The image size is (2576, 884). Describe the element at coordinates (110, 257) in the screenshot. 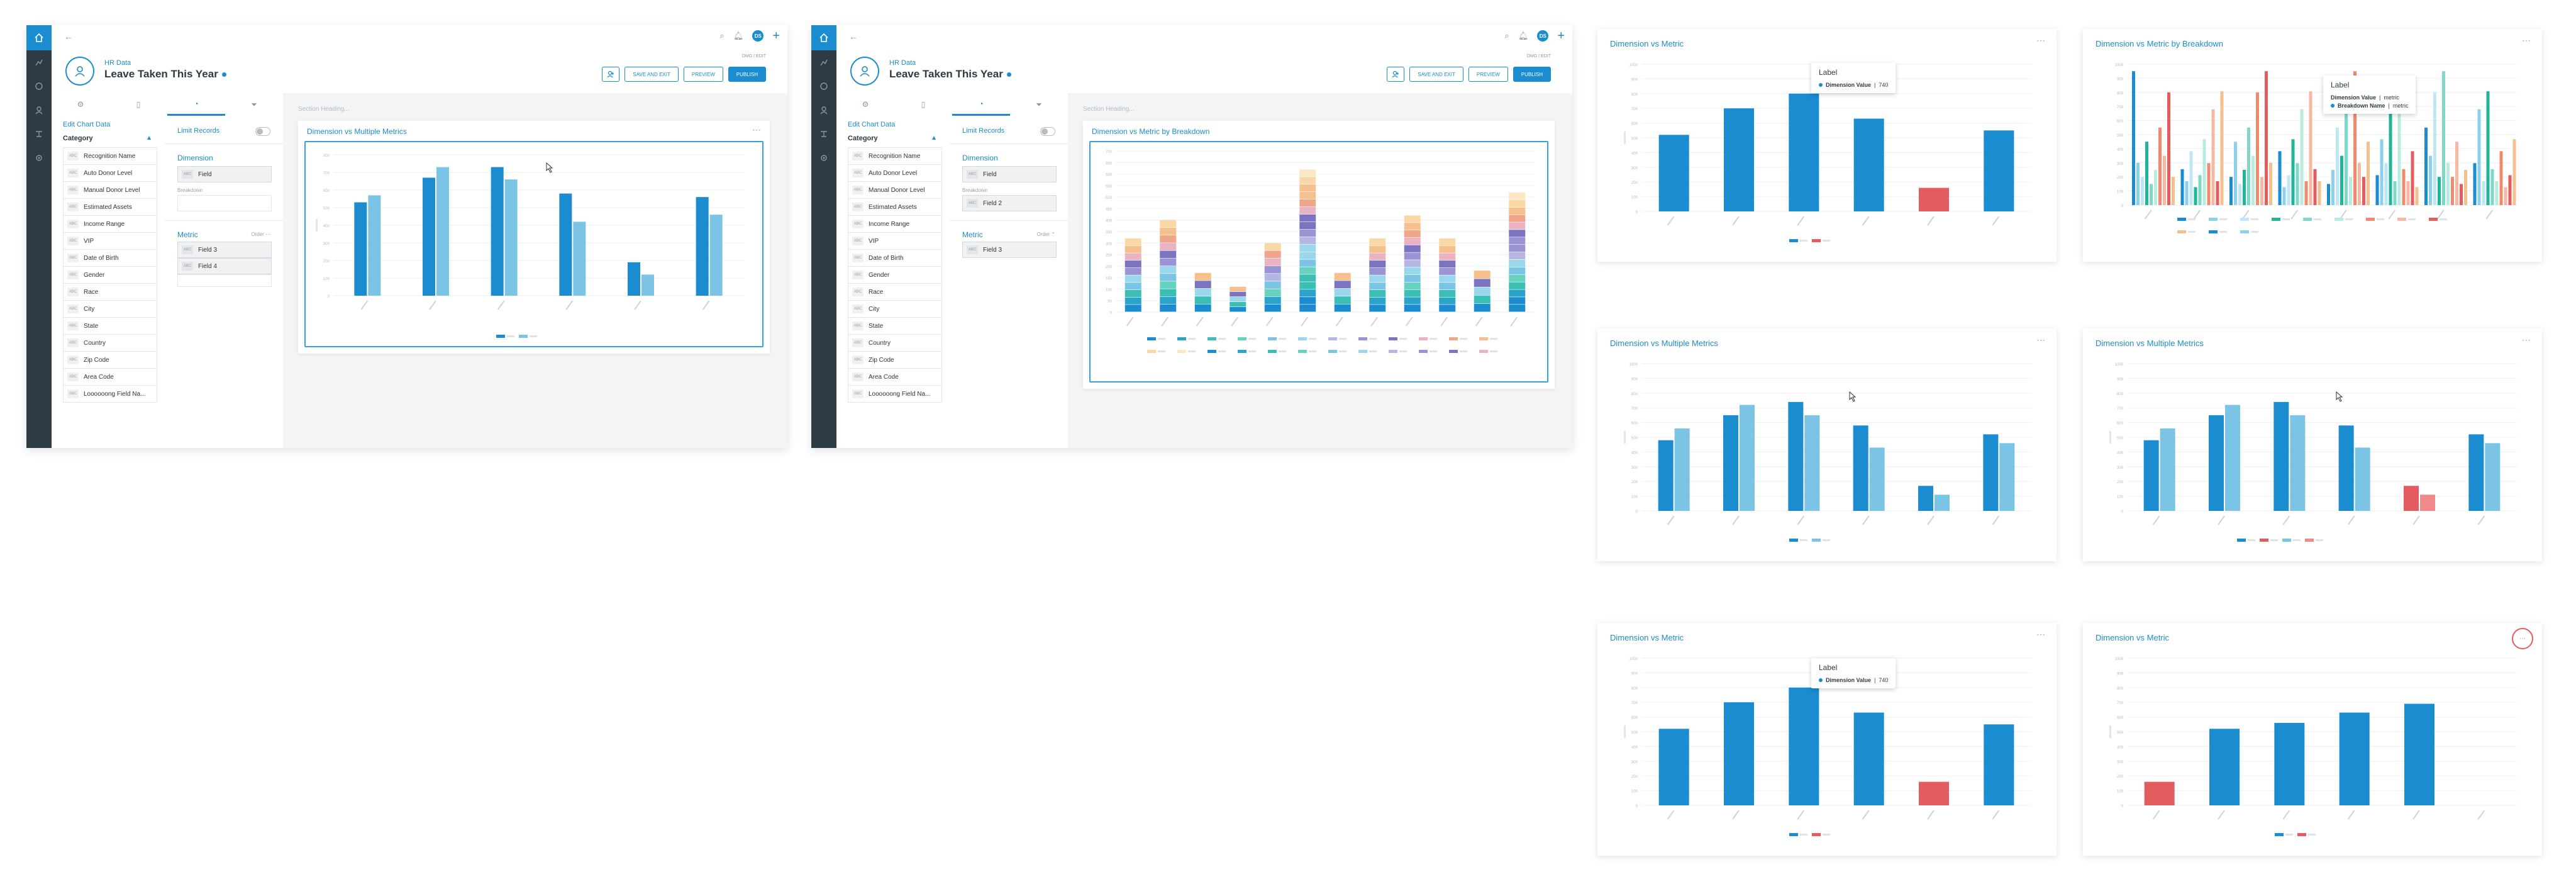

I see `list-item: ABC Date of Birth` at that location.